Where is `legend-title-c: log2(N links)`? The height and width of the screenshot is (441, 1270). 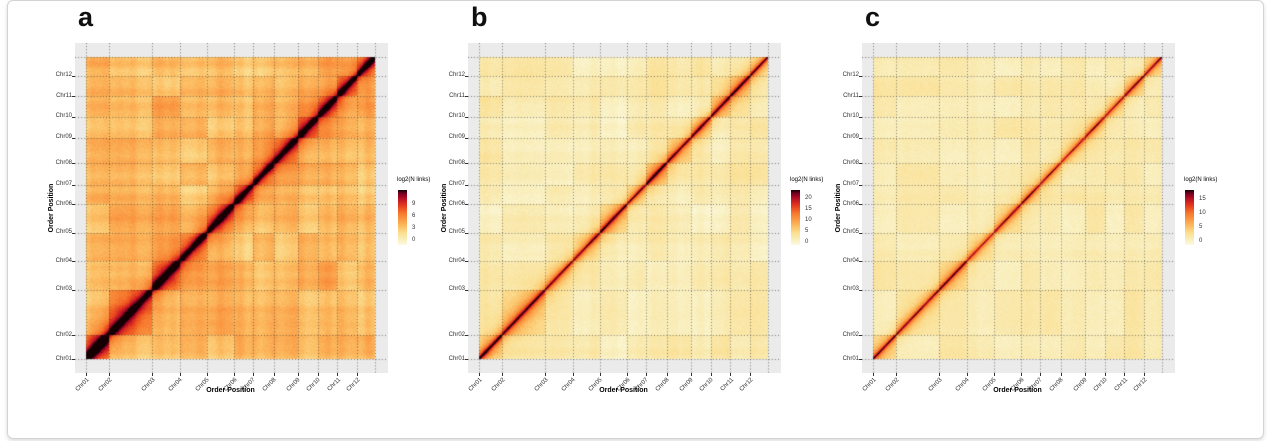
legend-title-c: log2(N links) is located at coordinates (1201, 180).